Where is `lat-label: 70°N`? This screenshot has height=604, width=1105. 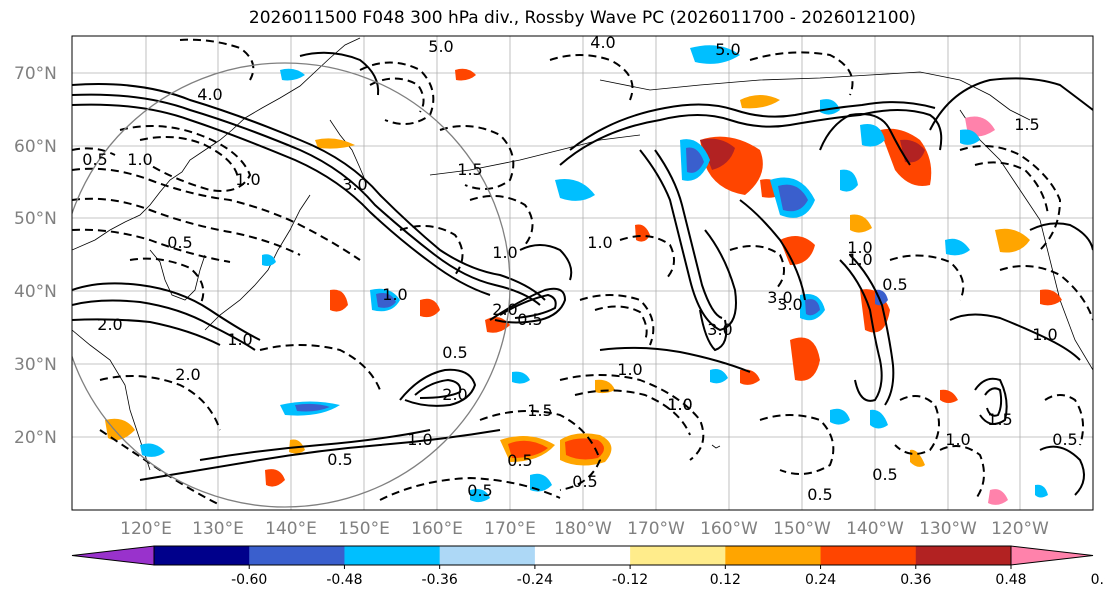
lat-label: 70°N is located at coordinates (35, 74).